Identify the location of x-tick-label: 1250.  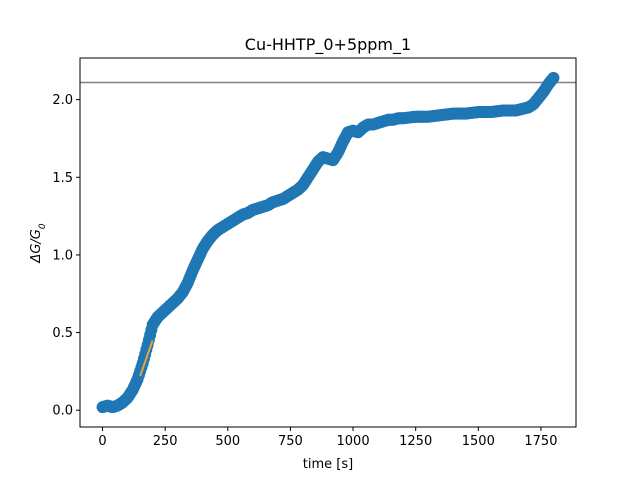
(415, 441).